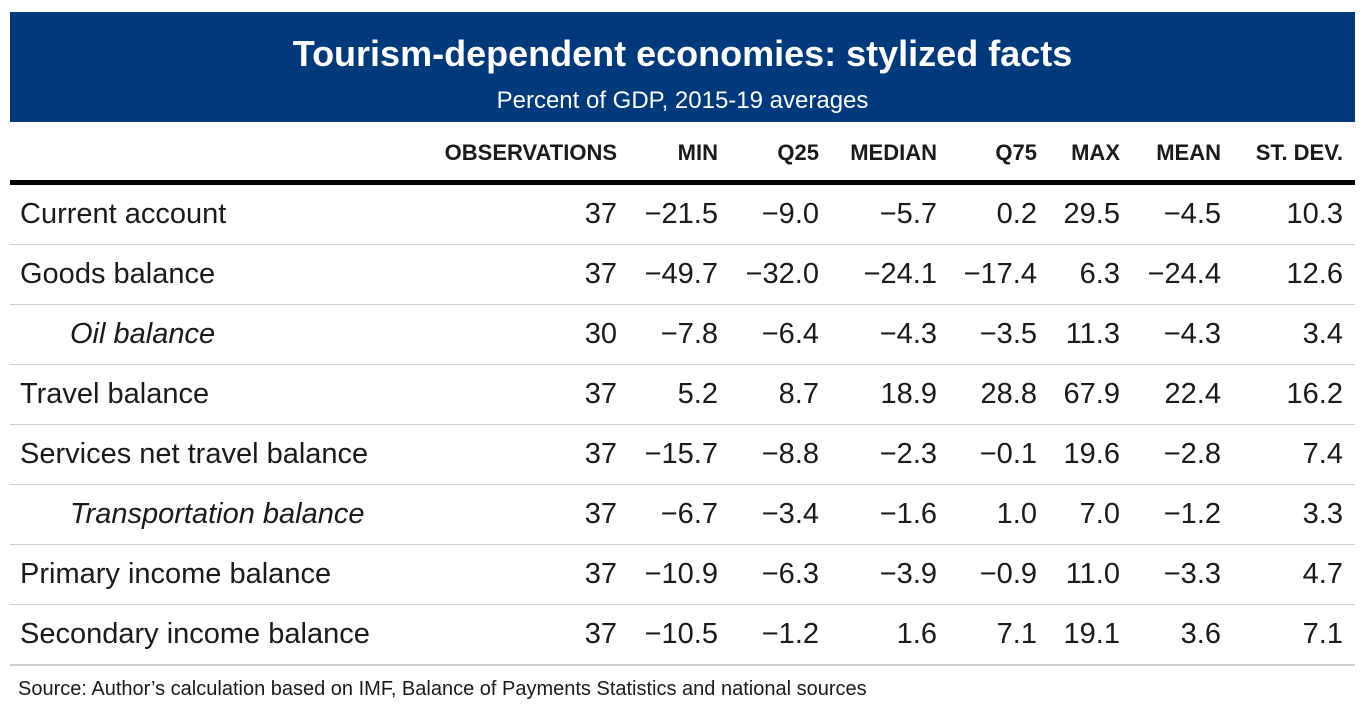 The width and height of the screenshot is (1365, 725). What do you see at coordinates (893, 152) in the screenshot?
I see `column-header-median: MEDIAN` at bounding box center [893, 152].